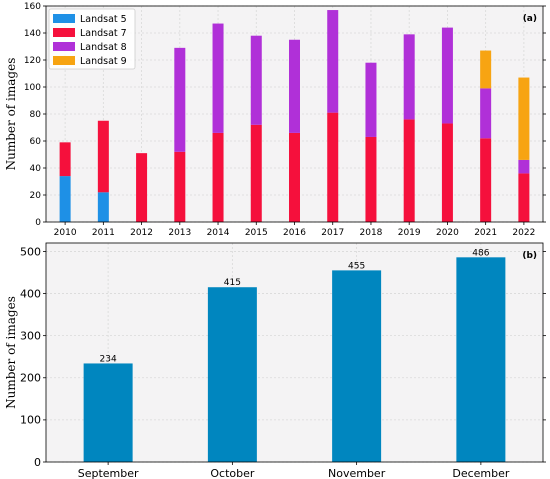 The image size is (550, 479). I want to click on x-tick-label: 2020, so click(447, 233).